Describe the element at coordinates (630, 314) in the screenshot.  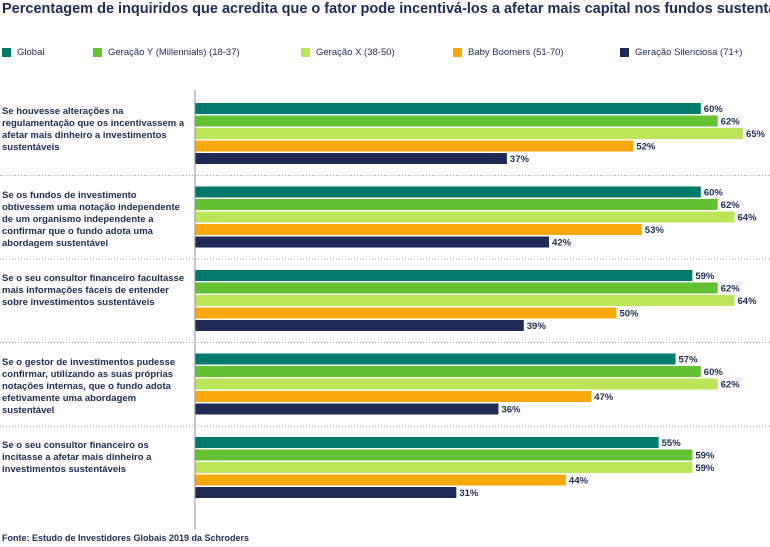
I see `data-label: 50%` at that location.